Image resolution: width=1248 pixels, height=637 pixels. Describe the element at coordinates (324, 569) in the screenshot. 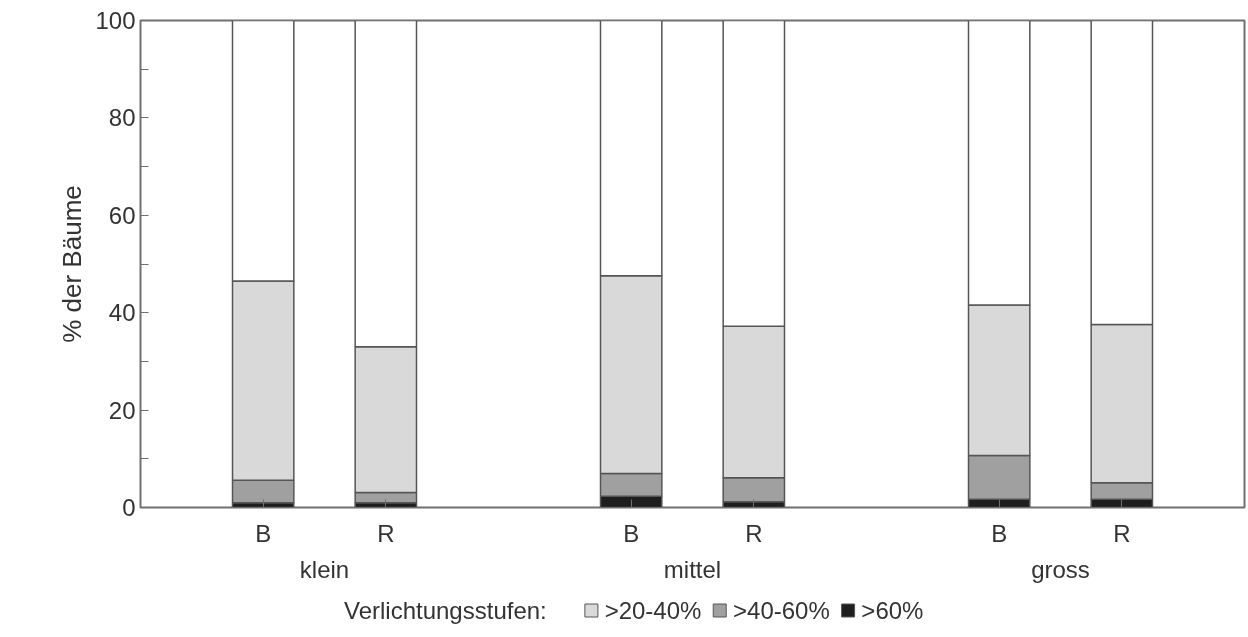

I see `text: klein` at that location.